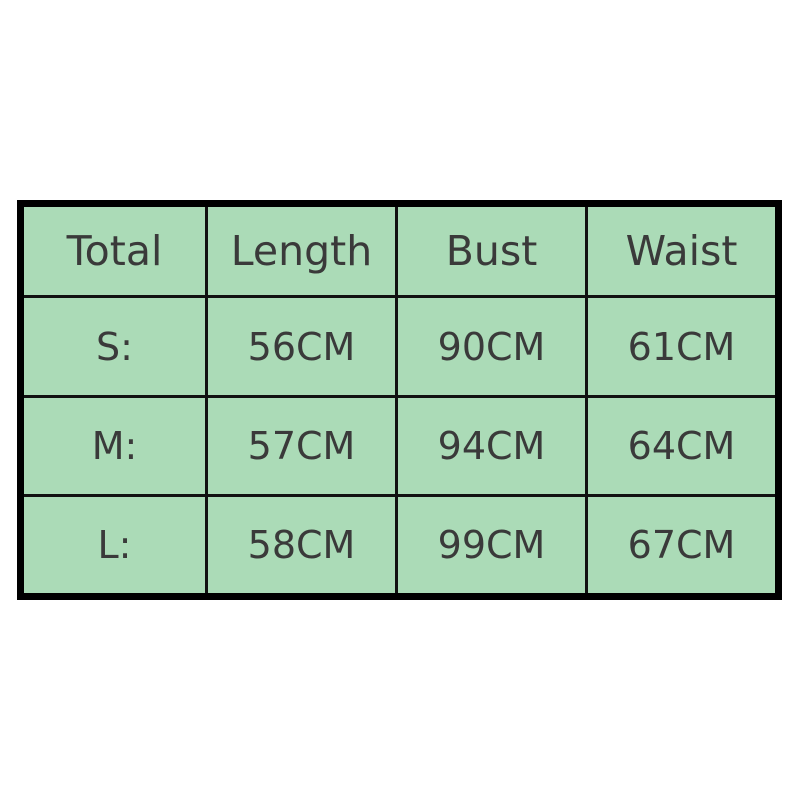 This screenshot has width=800, height=800. Describe the element at coordinates (303, 545) in the screenshot. I see `length-l: 58CM` at that location.